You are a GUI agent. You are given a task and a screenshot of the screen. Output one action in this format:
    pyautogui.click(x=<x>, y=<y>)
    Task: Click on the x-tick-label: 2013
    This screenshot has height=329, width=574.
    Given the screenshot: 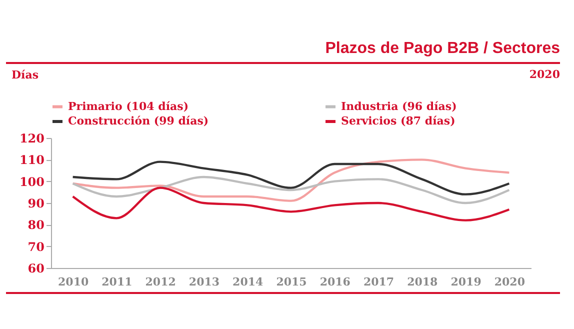 What is the action you would take?
    pyautogui.click(x=204, y=282)
    